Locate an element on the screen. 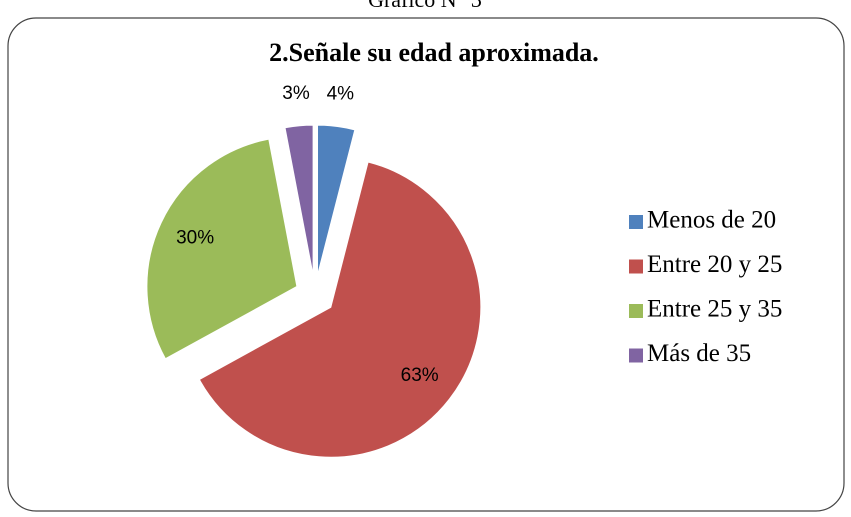  heading: Gráfico N° 3 is located at coordinates (425, 6).